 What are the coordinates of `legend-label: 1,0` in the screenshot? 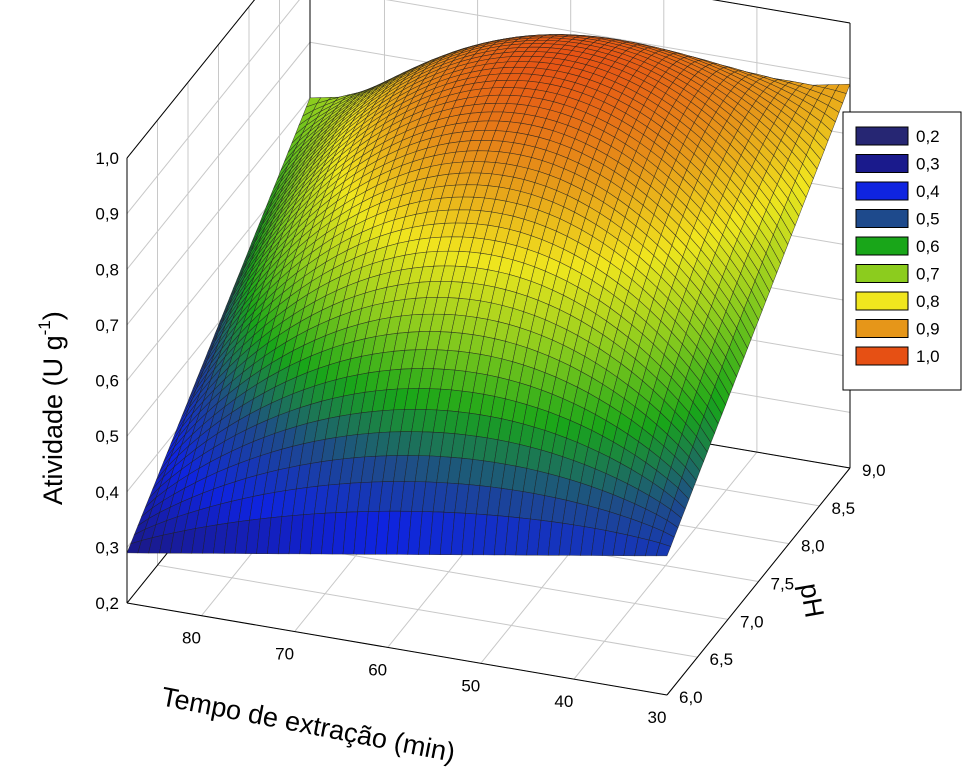 It's located at (928, 356).